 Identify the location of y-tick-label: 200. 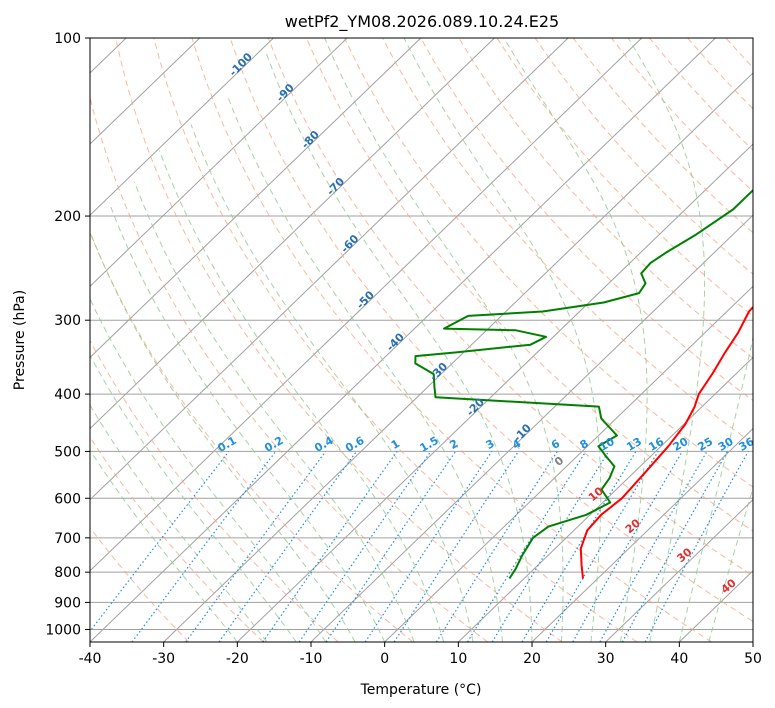
(67, 217).